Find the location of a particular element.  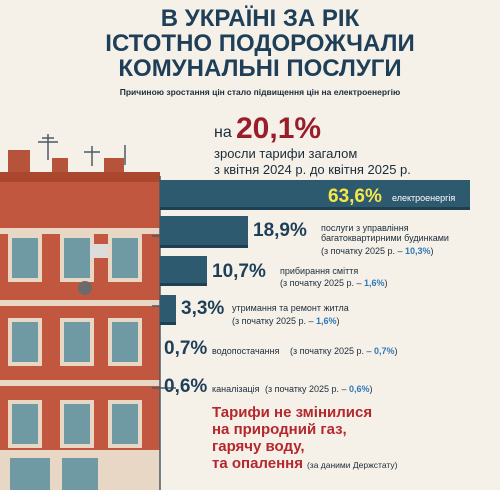

bar-value-label: 0,6% is located at coordinates (186, 386).